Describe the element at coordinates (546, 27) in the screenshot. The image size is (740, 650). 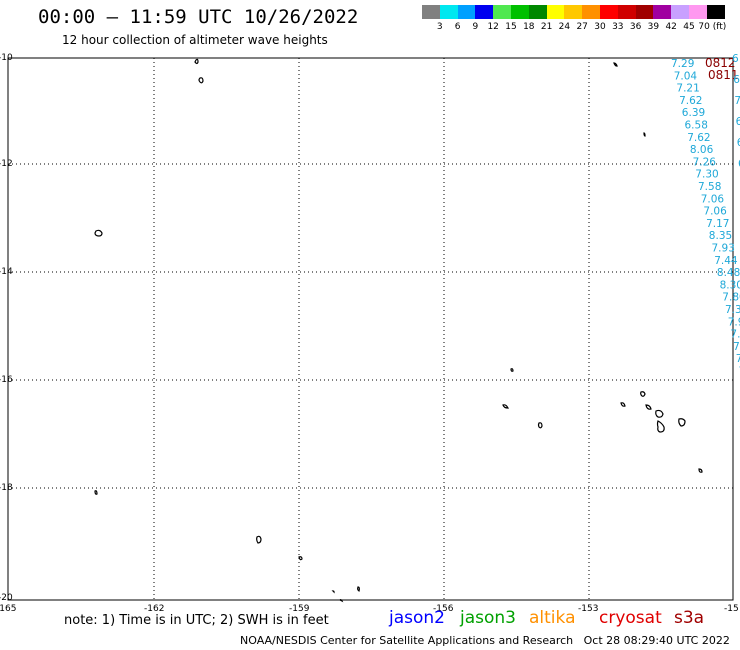
I see `colorbar-label: 21` at that location.